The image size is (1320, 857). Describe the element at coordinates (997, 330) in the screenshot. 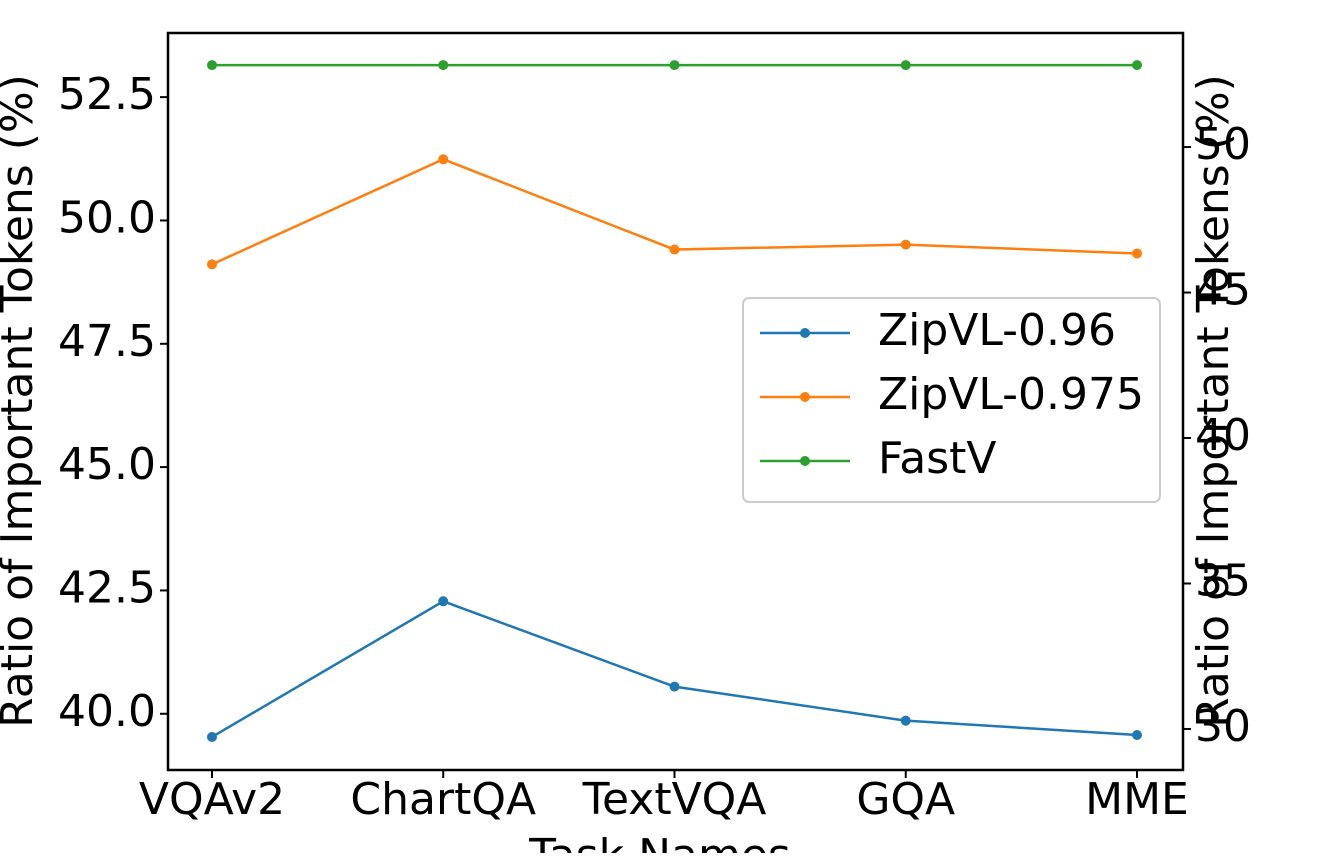

I see `legend-label: ZipVL-0.96` at that location.